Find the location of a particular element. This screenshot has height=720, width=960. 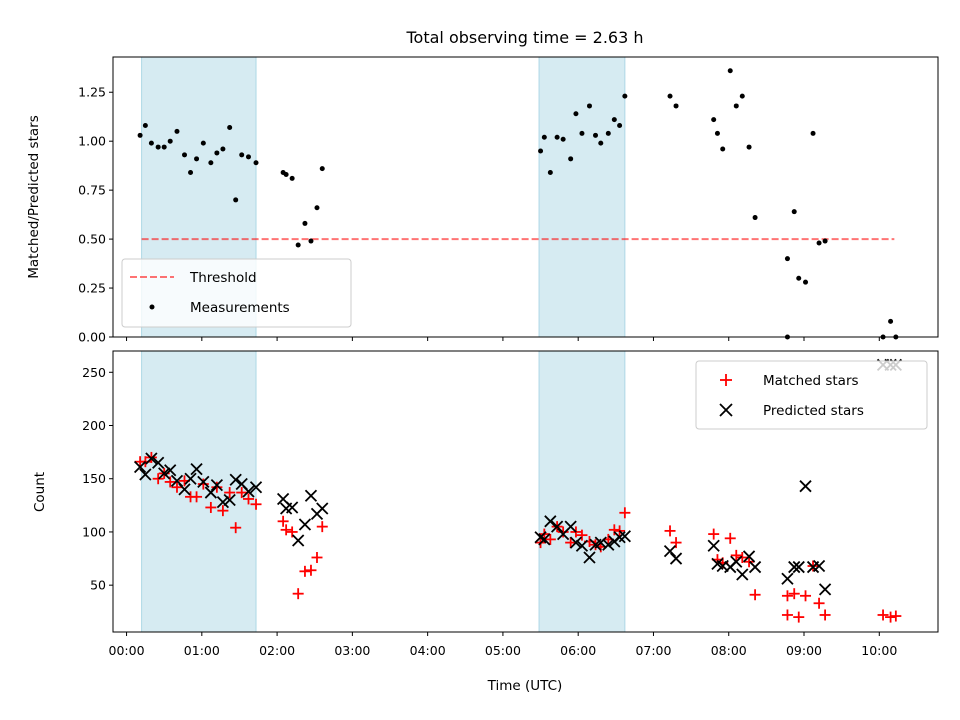

count-panel-legend: Matched stars Predicted stars is located at coordinates (811, 395).